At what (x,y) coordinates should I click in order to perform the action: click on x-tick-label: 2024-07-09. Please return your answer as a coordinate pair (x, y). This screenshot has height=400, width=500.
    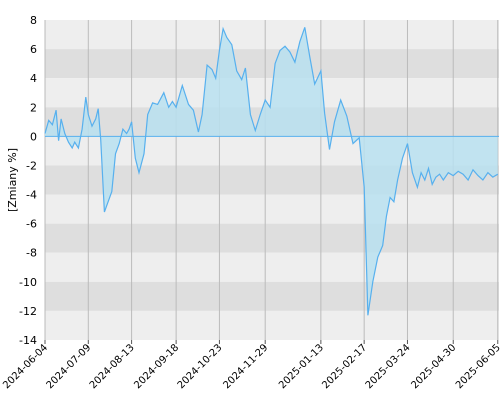
    Looking at the image, I should click on (69, 366).